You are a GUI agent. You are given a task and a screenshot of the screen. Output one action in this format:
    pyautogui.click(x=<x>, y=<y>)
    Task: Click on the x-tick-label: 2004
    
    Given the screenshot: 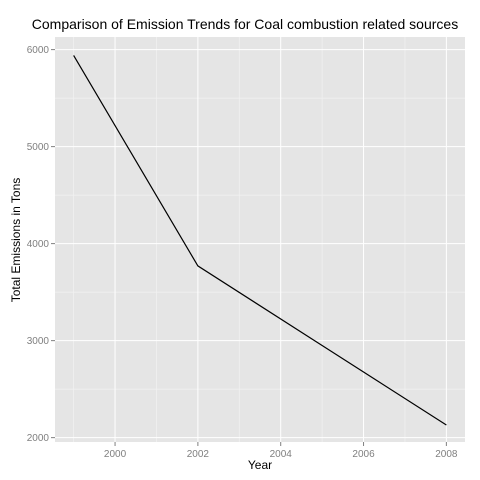 What is the action you would take?
    pyautogui.click(x=281, y=454)
    